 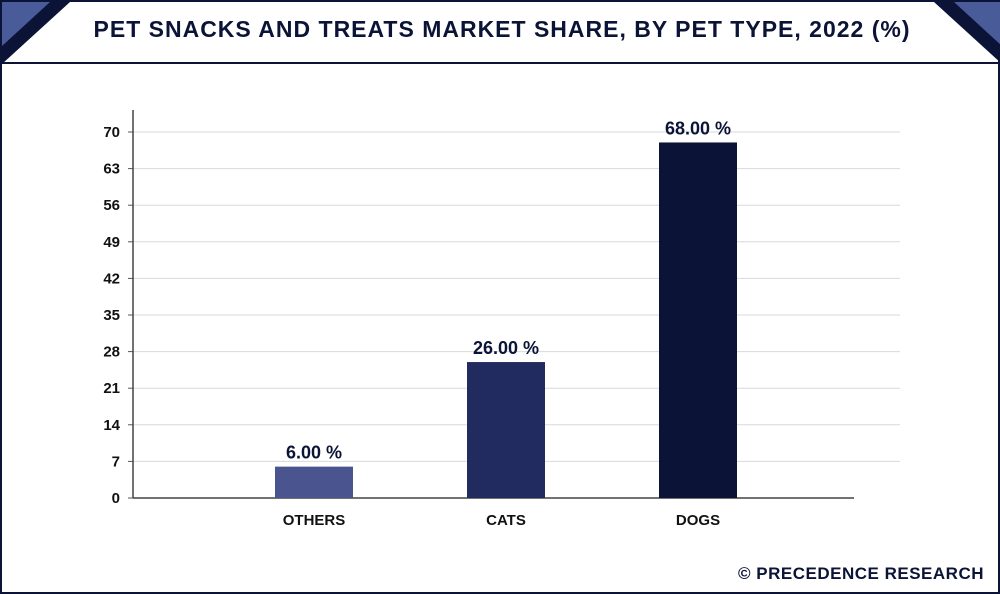 I want to click on y-tick-label: 42, so click(x=111, y=278).